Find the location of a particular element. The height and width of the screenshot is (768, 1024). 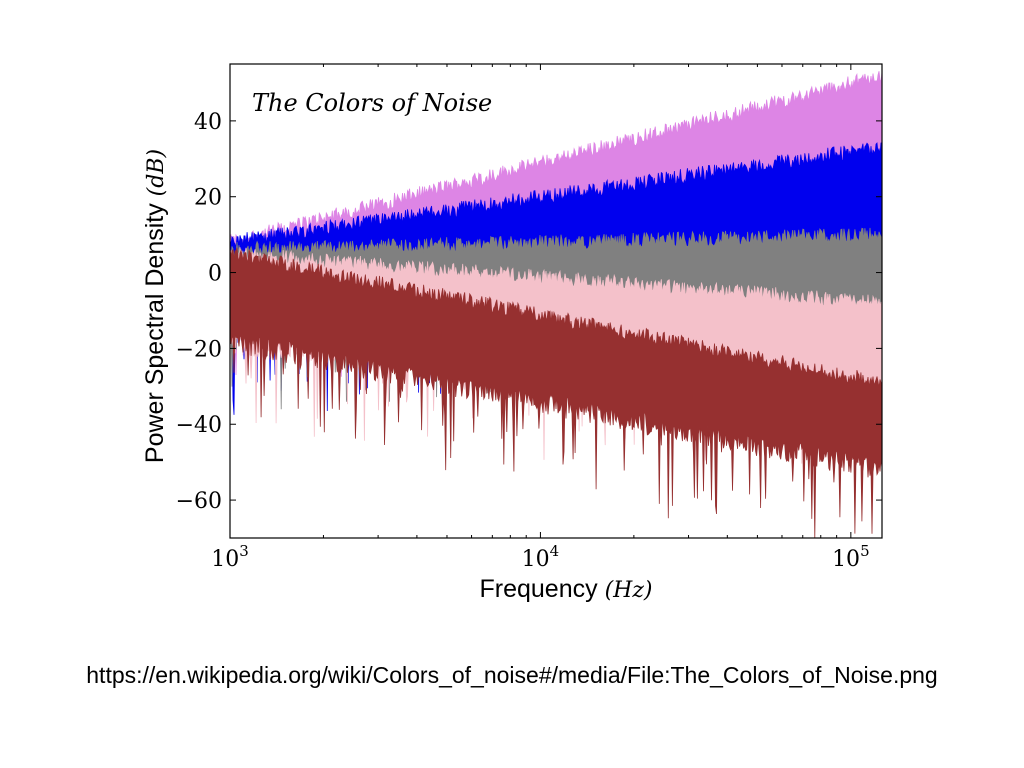

y-tick-label: −20 is located at coordinates (199, 349).